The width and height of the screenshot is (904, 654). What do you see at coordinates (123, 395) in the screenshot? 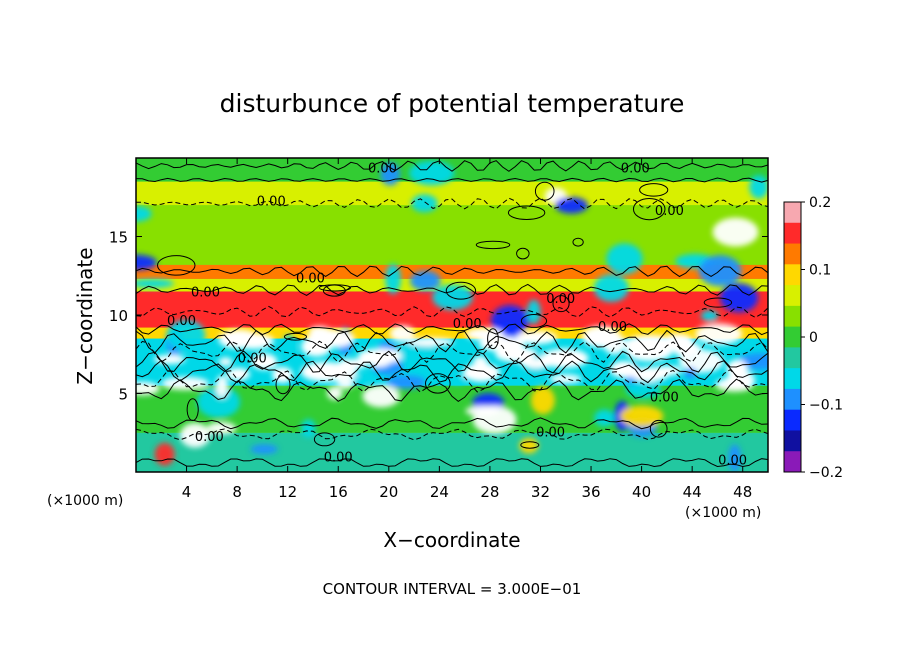
I see `y-tick-label: 5` at bounding box center [123, 395].